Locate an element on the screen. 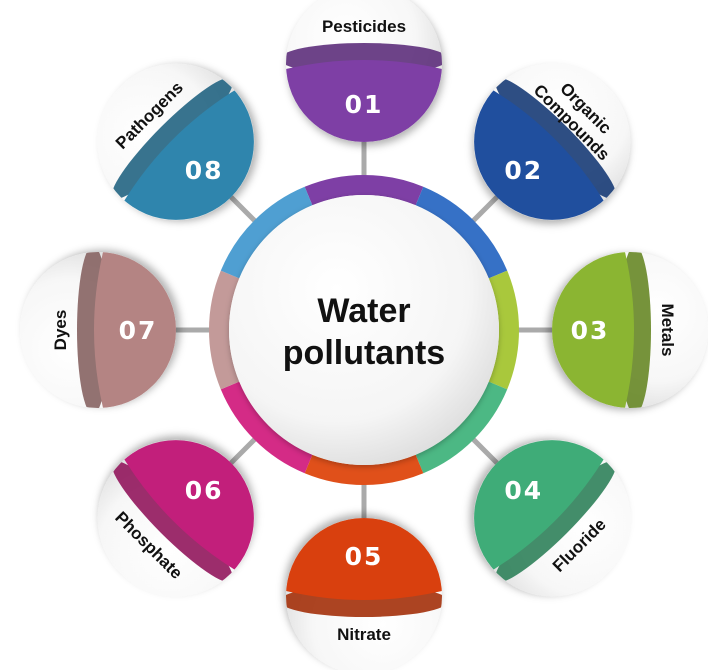 The height and width of the screenshot is (670, 708). node-number: 02 is located at coordinates (523, 170).